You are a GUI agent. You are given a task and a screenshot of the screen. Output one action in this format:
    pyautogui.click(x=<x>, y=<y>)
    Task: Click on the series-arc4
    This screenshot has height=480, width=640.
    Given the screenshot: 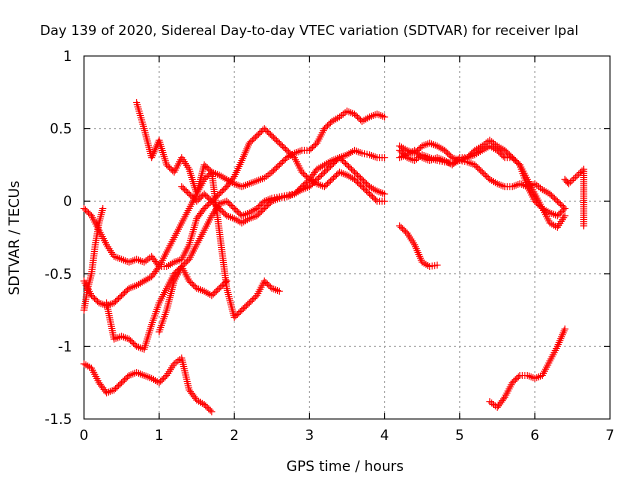 What is the action you would take?
    pyautogui.click(x=148, y=385)
    